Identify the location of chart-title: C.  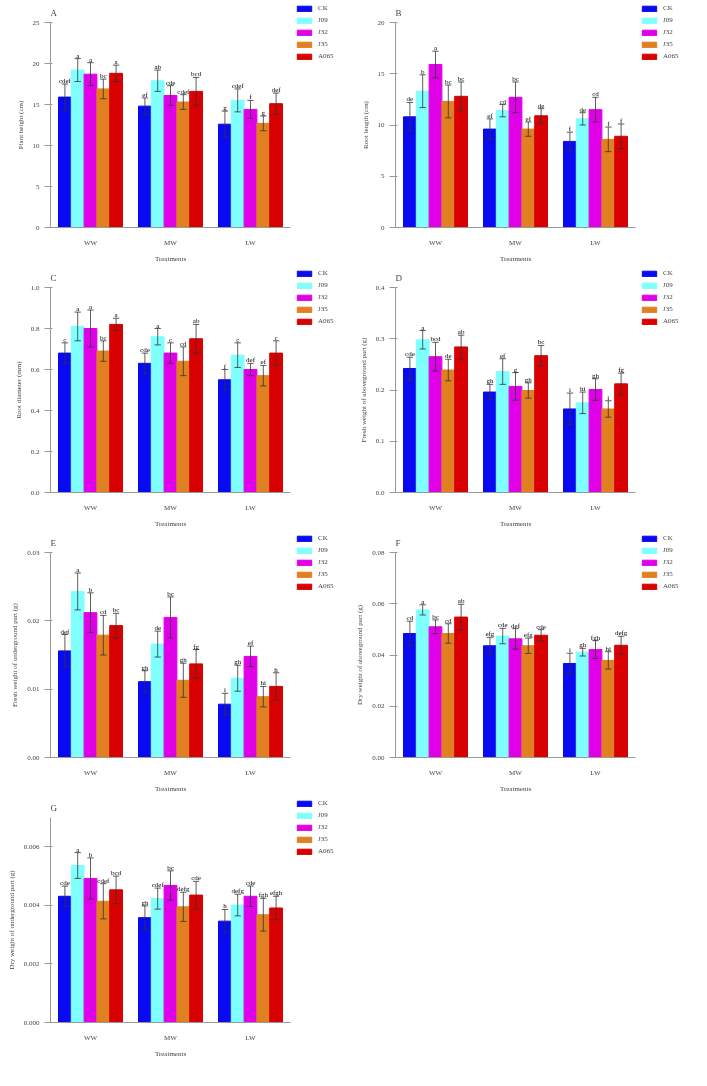
(53, 277).